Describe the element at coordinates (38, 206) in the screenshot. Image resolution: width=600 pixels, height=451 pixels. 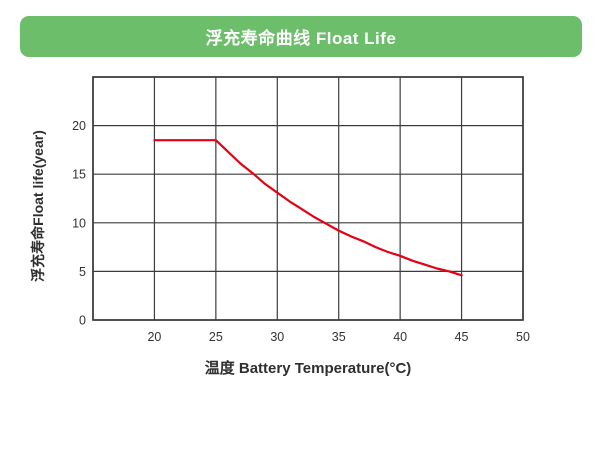
I see `y-axis-title: 浮充寿命Float life(year)` at that location.